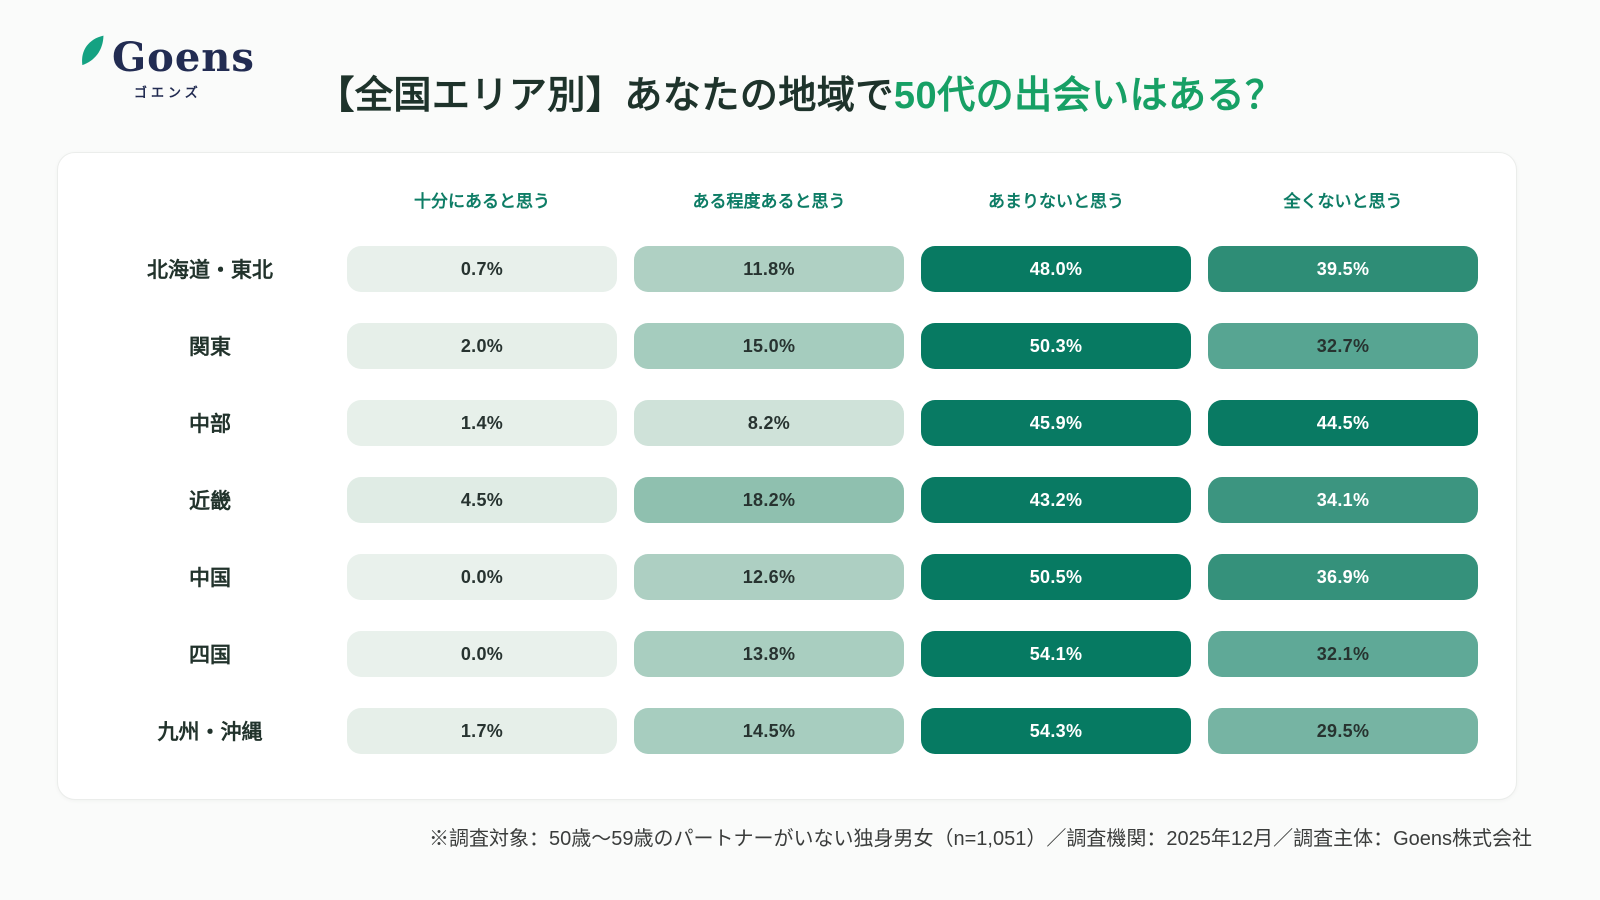 Image resolution: width=1600 pixels, height=900 pixels. What do you see at coordinates (482, 201) in the screenshot?
I see `column-header-0: 十分にあると思う` at bounding box center [482, 201].